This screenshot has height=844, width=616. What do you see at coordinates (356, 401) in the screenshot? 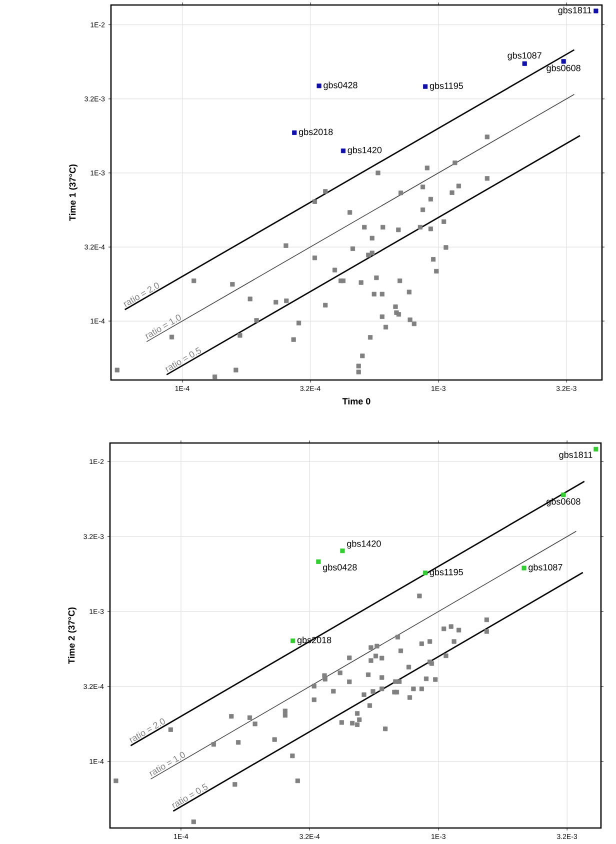
I see `x-axis-title: Time 0` at bounding box center [356, 401].